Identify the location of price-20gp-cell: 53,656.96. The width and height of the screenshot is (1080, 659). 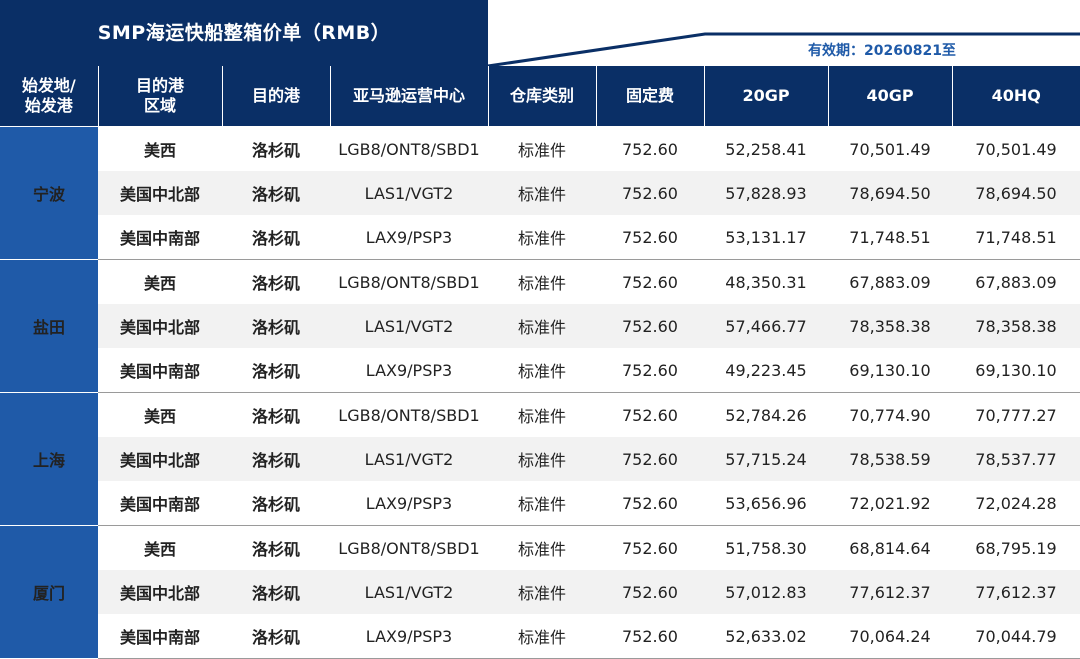
(766, 503).